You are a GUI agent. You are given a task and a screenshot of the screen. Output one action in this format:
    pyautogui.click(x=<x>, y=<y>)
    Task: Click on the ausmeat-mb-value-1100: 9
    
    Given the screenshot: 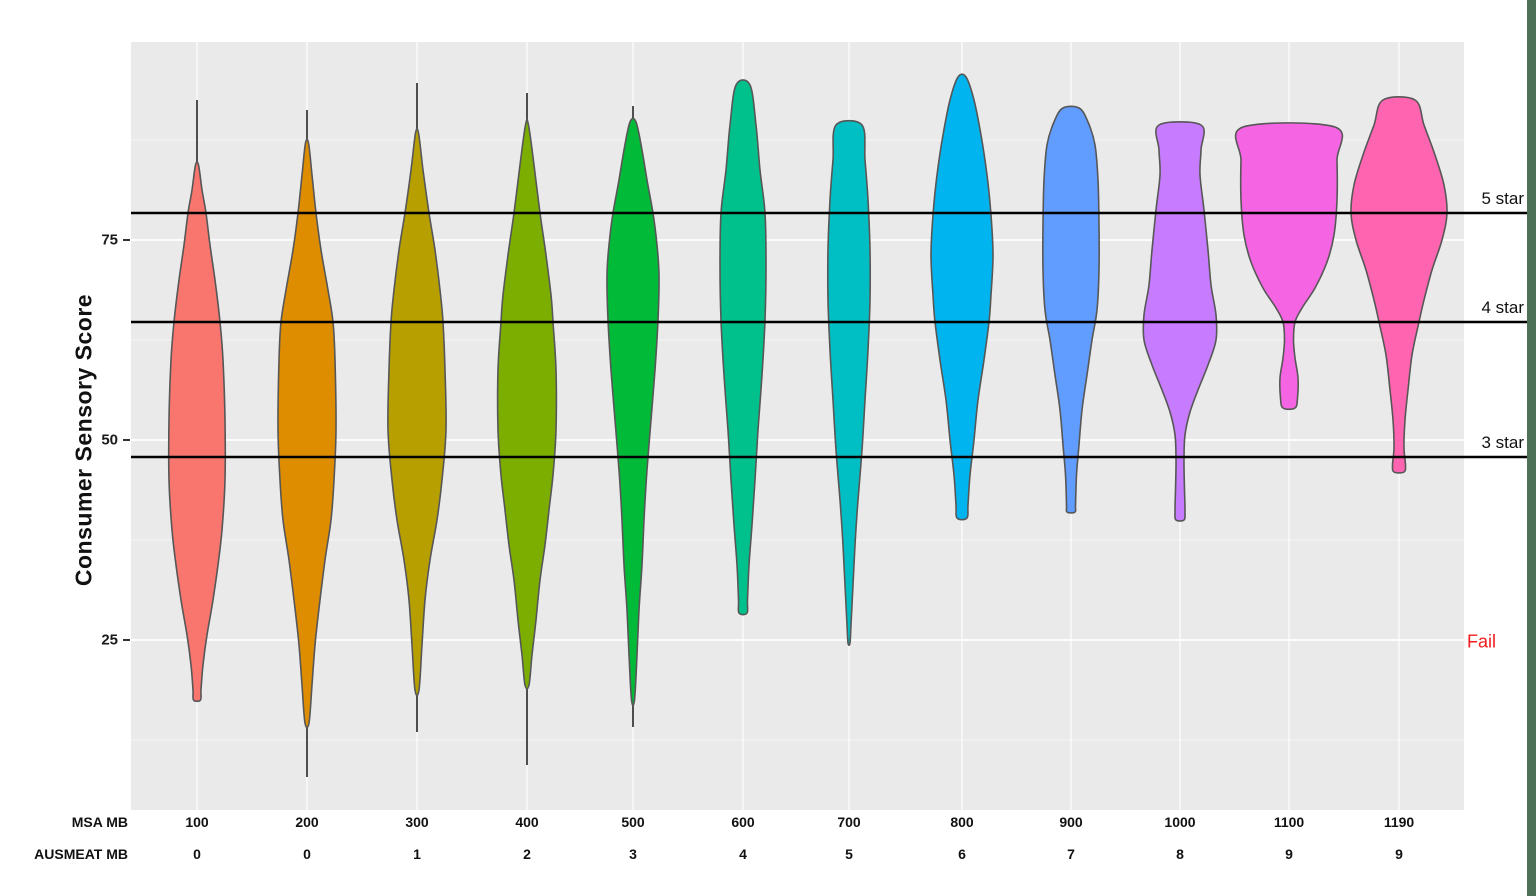 What is the action you would take?
    pyautogui.click(x=1289, y=854)
    